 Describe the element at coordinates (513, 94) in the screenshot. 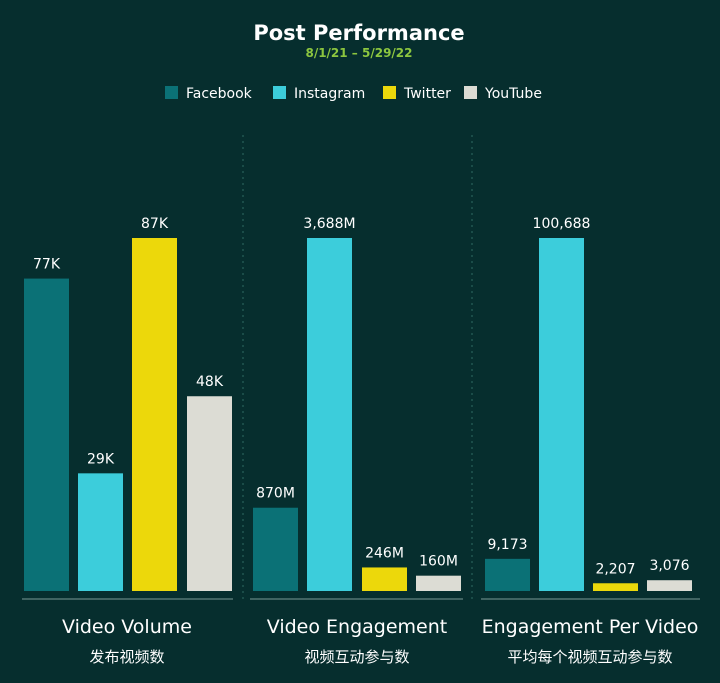

I see `legend-label-youtube: YouTube` at that location.